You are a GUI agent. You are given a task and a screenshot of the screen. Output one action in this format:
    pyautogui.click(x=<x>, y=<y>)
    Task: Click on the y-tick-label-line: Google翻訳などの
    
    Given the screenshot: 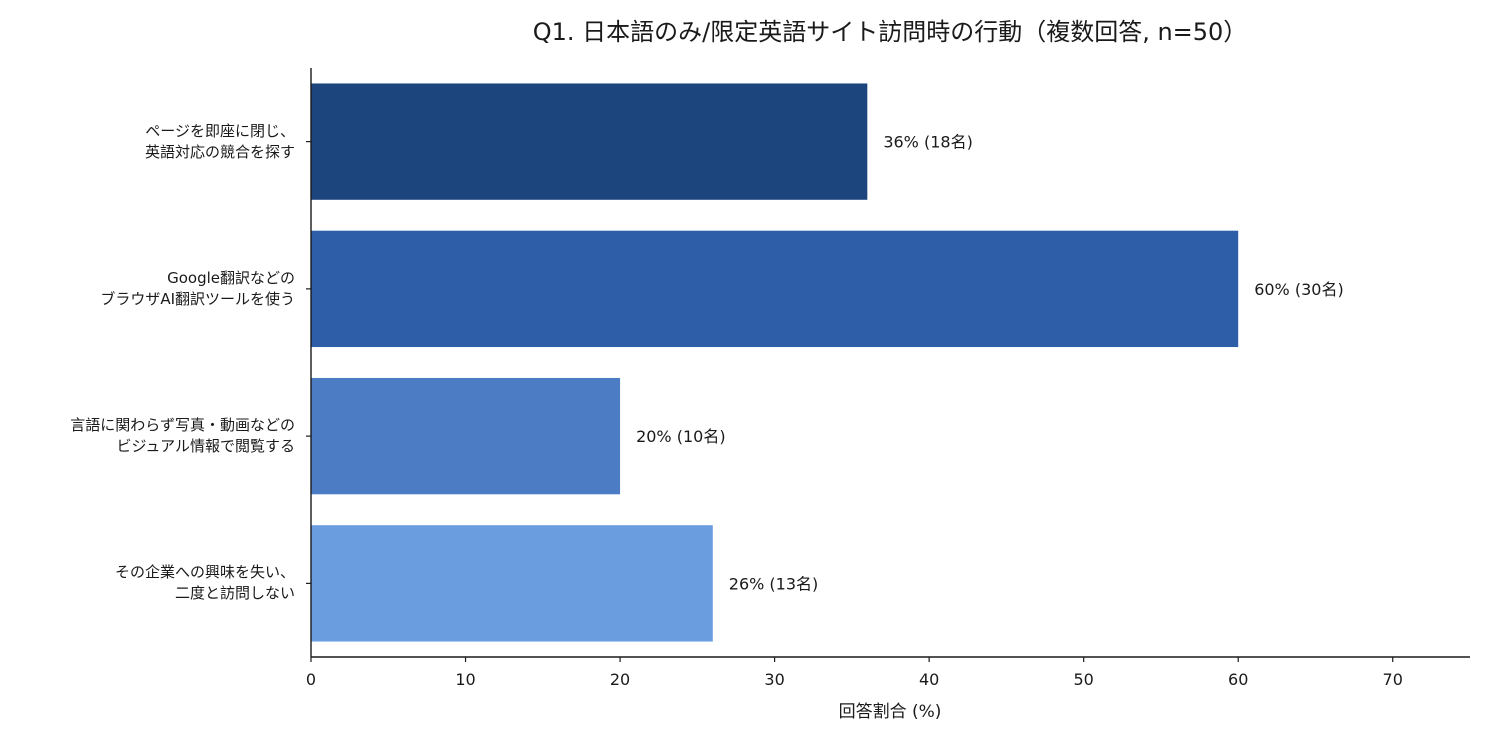 What is the action you would take?
    pyautogui.click(x=231, y=277)
    